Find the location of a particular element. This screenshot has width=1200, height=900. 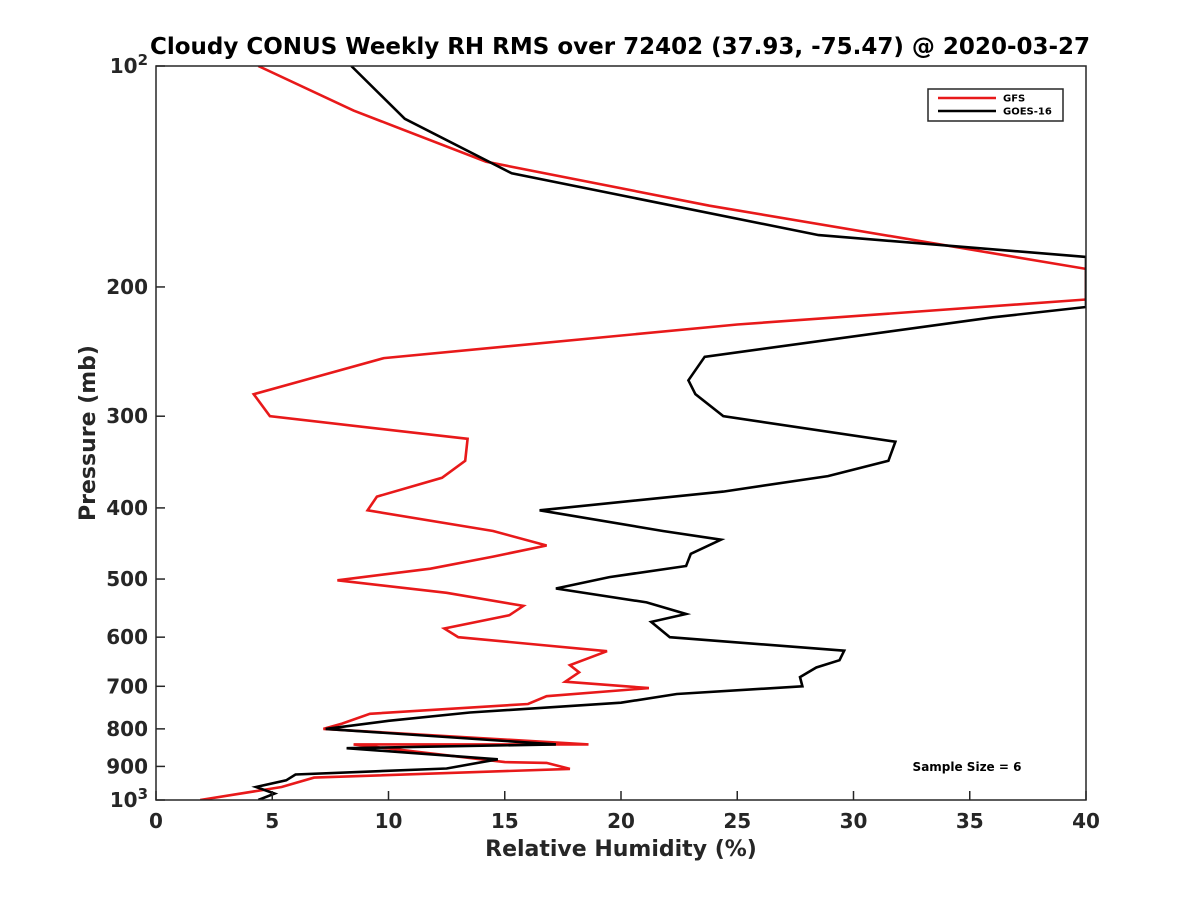

legend-box is located at coordinates (995, 105).